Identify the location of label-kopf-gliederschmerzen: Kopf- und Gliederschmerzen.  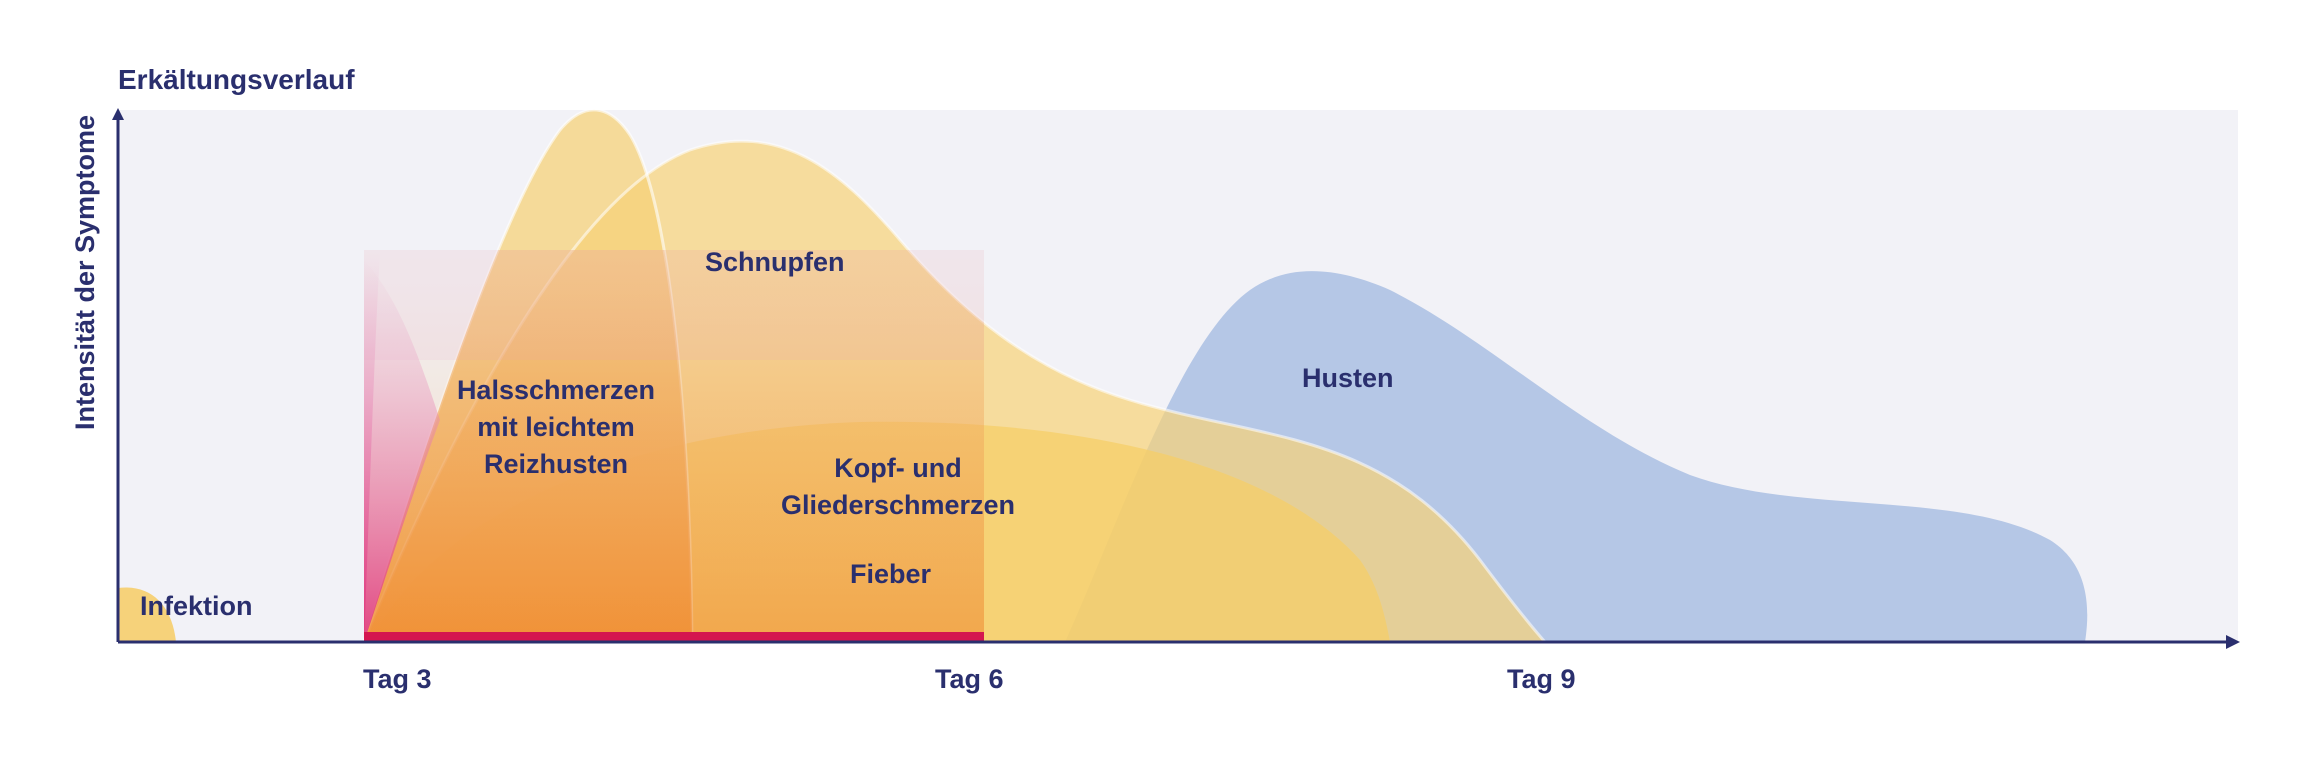
(898, 487).